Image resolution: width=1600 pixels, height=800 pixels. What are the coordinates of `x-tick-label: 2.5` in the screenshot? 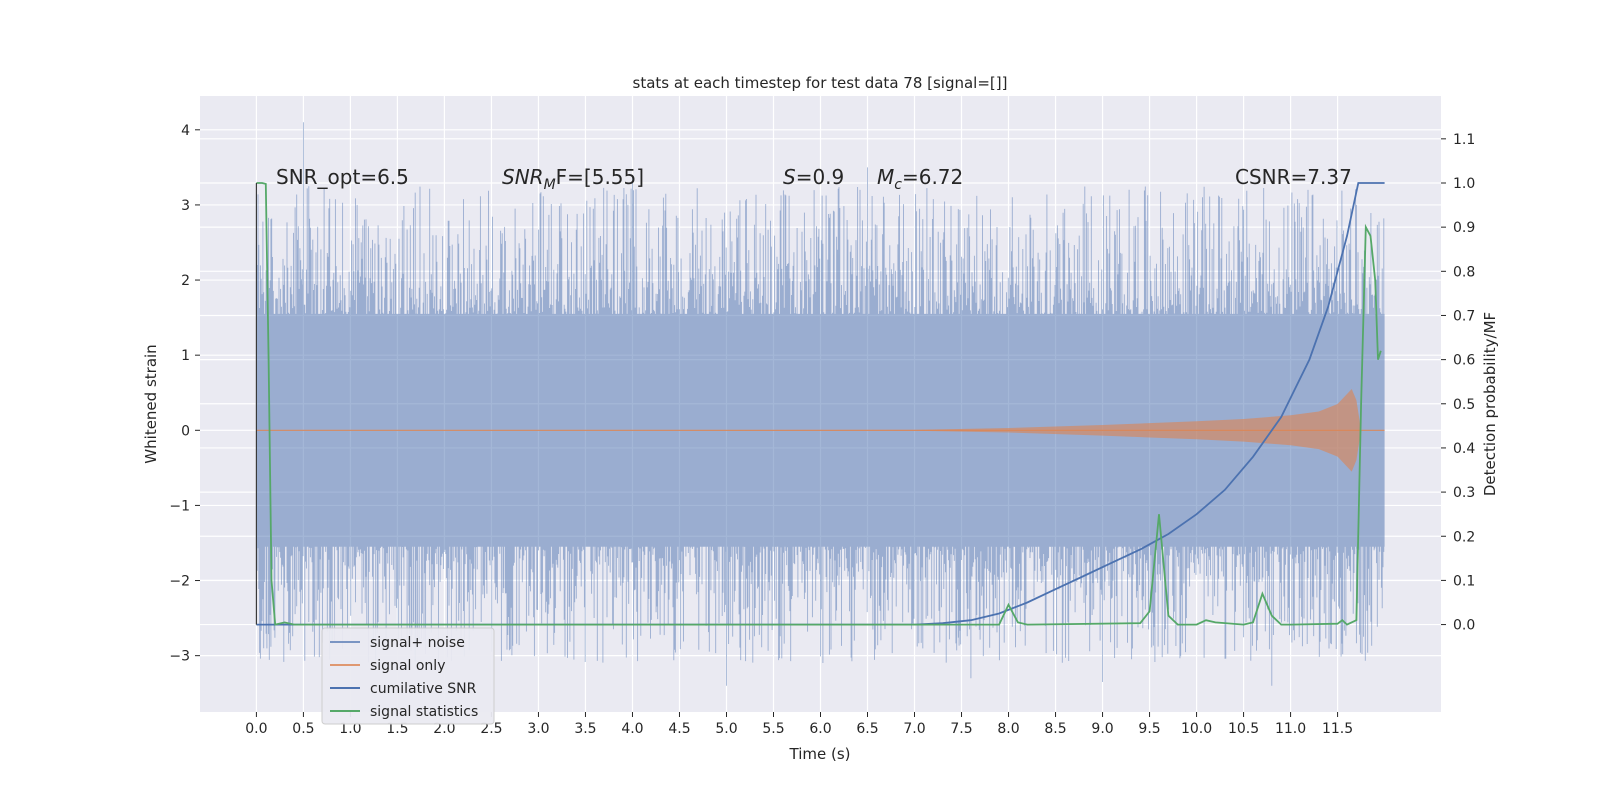 It's located at (491, 729).